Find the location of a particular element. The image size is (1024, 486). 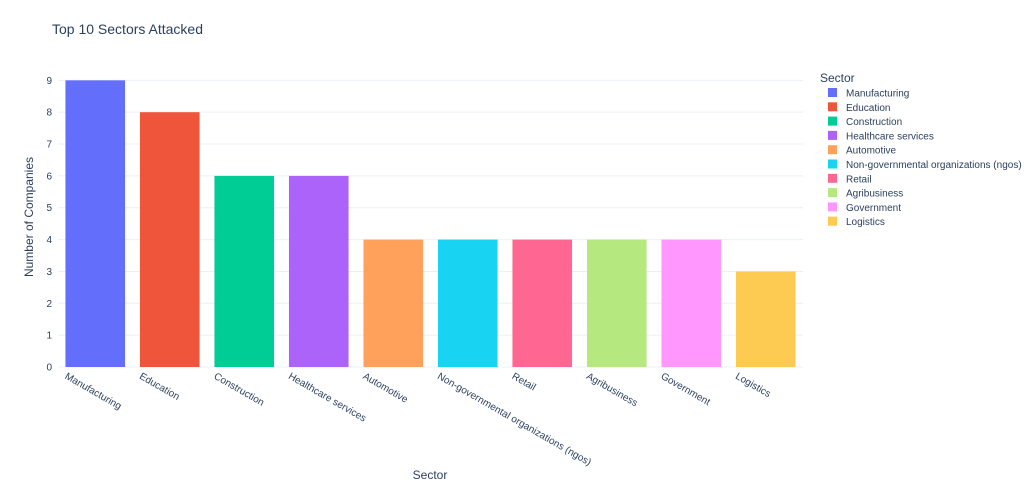

x-tick-label: Non-governmental organizations (ngos) is located at coordinates (514, 419).